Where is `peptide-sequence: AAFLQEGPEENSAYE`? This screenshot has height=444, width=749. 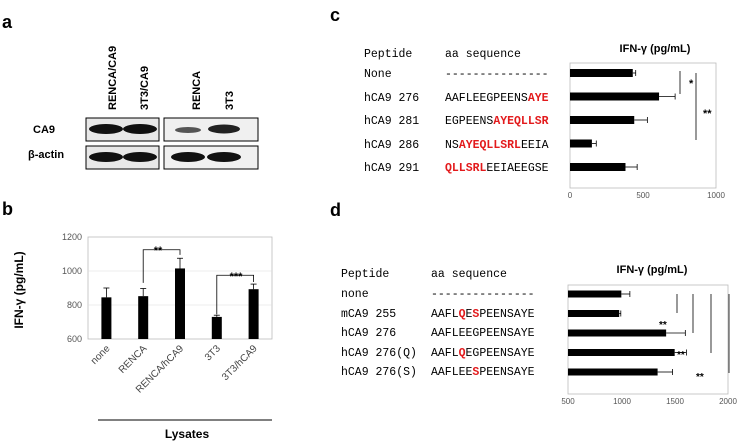
peptide-sequence: AAFLQEGPEENSAYE is located at coordinates (483, 353).